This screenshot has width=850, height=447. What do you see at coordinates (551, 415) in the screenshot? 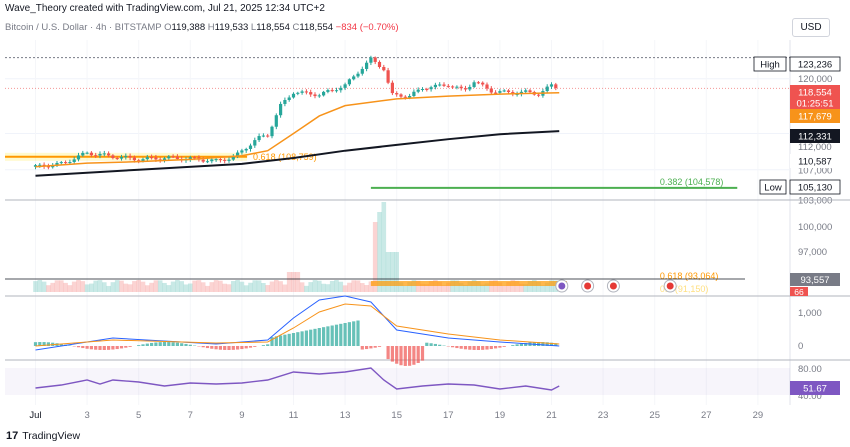
I see `time-tick-label: 21` at bounding box center [551, 415].